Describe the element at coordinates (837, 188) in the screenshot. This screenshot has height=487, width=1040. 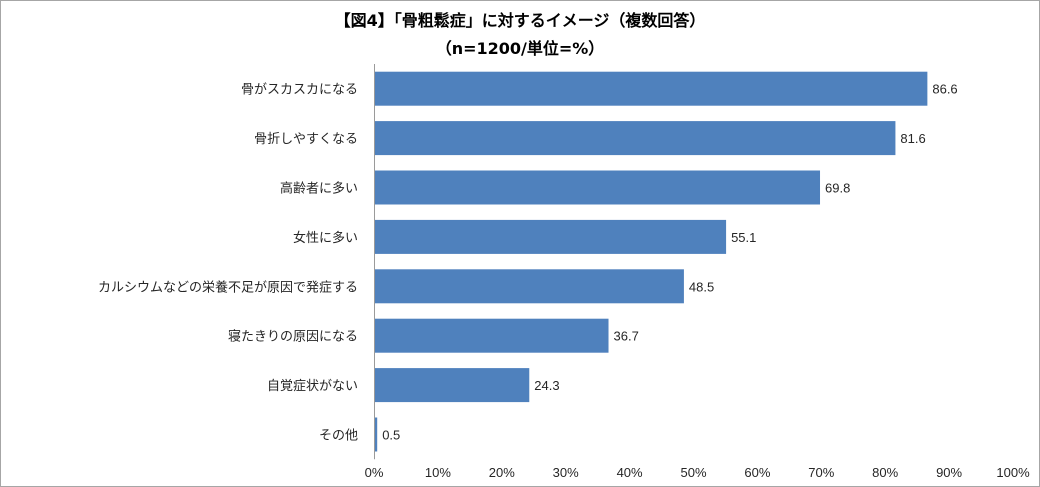
I see `value-label-3: 69.8` at that location.